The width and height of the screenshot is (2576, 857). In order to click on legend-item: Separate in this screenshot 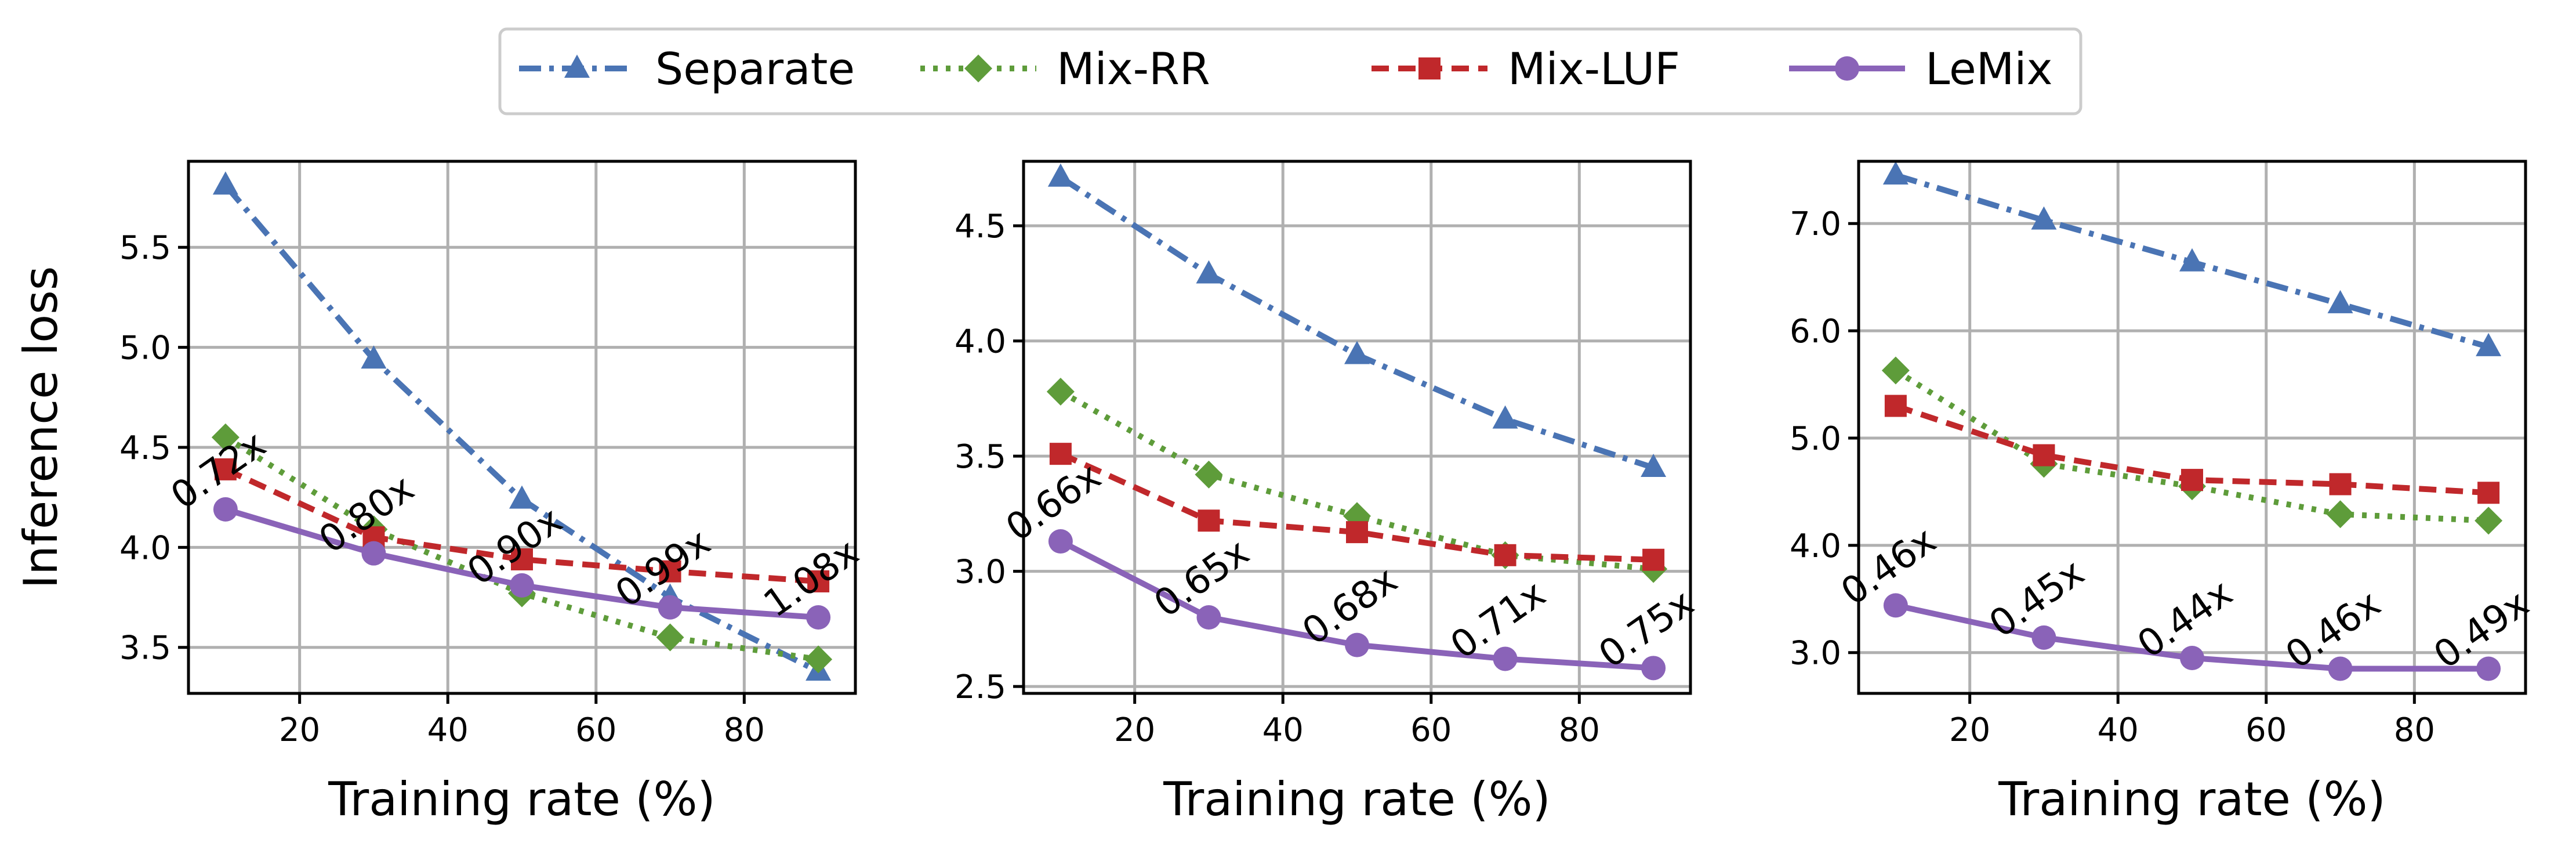, I will do `click(687, 69)`.